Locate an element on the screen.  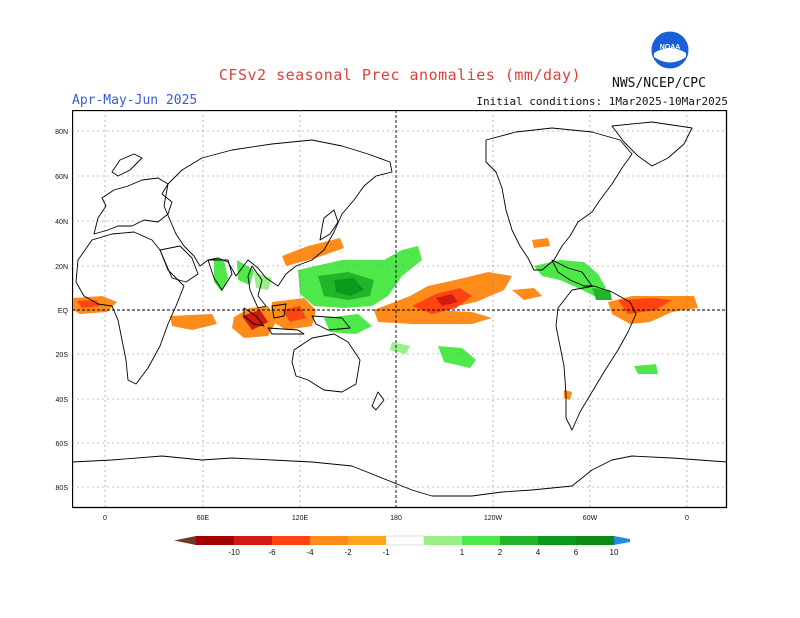
lon-label: 120W is located at coordinates (493, 518).